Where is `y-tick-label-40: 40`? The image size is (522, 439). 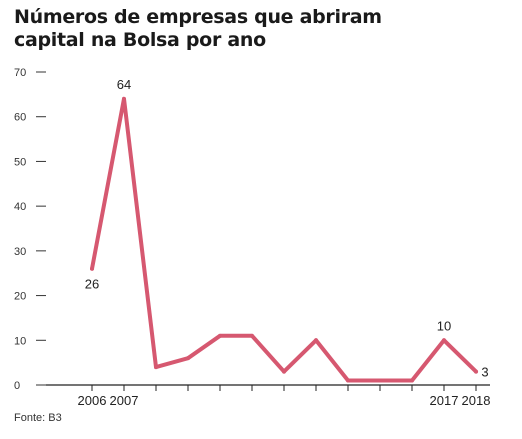 y-tick-label-40: 40 is located at coordinates (20, 207).